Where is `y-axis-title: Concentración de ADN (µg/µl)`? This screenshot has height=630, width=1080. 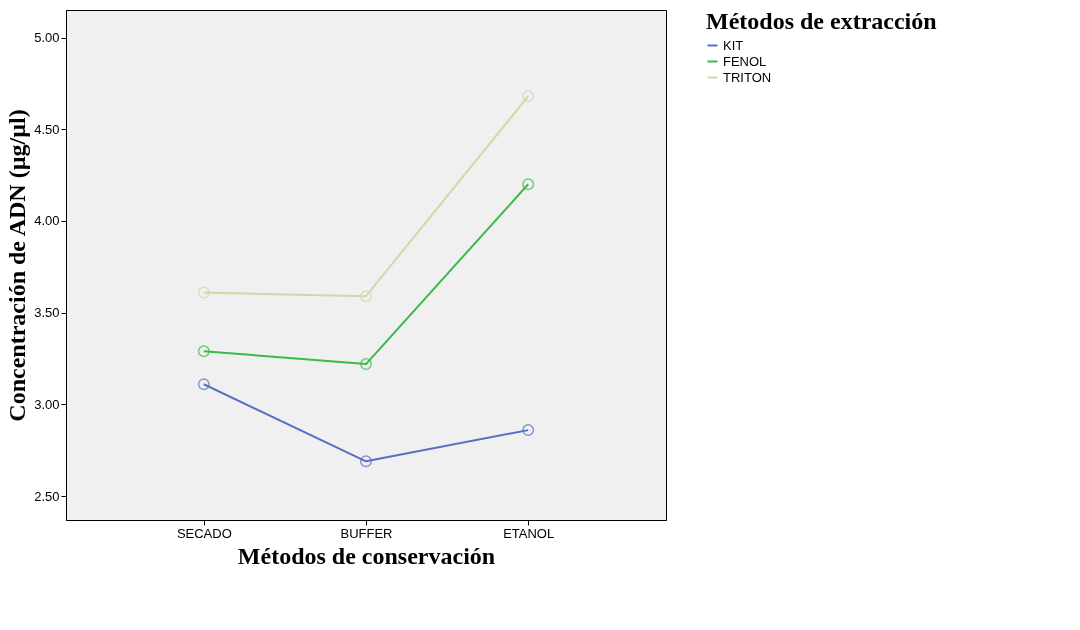
y-axis-title: Concentración de ADN (µg/µl) is located at coordinates (17, 265).